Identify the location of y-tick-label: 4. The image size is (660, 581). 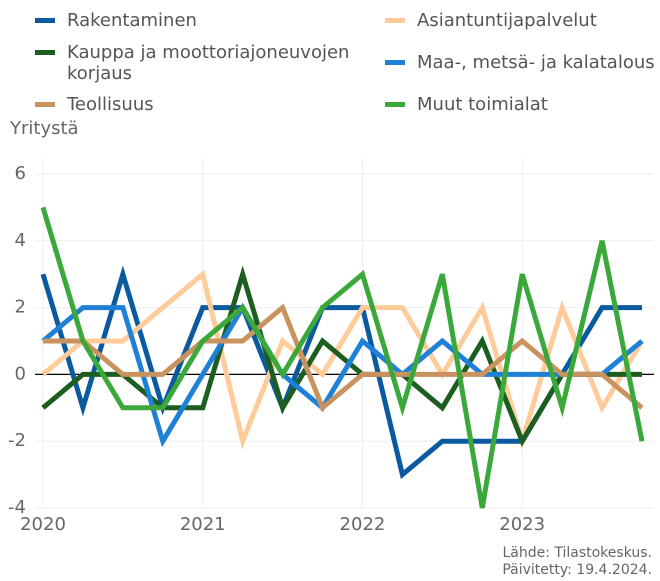
(20, 240).